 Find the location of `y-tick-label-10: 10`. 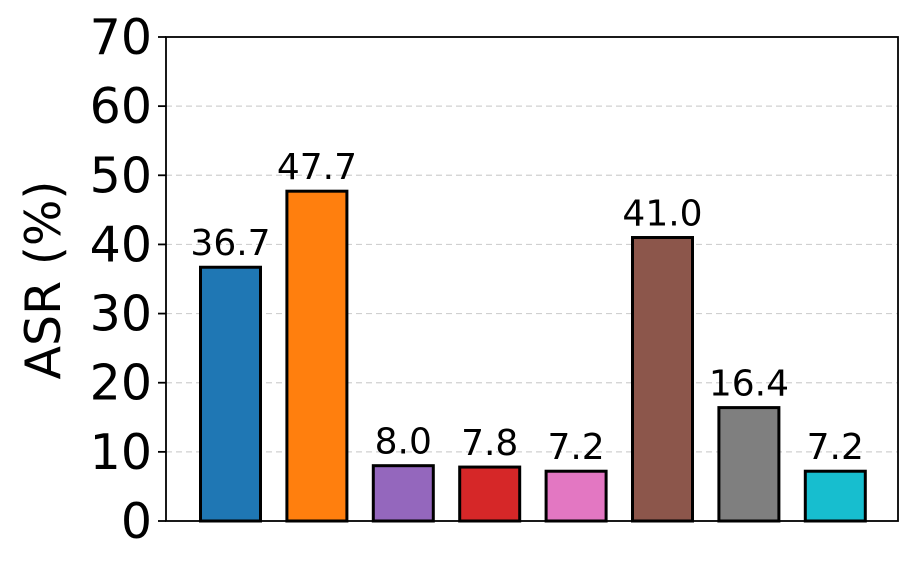

y-tick-label-10: 10 is located at coordinates (121, 452).